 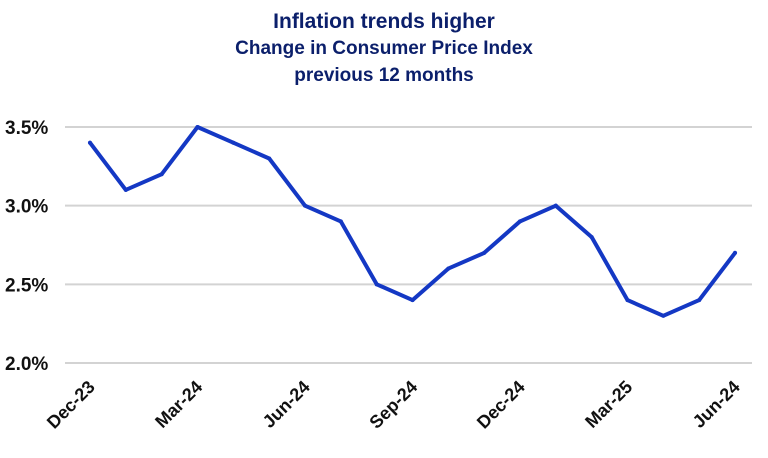 What do you see at coordinates (26, 246) in the screenshot?
I see `y-axis-labels: 2.0% 2.5% 3.0% 3.5%` at bounding box center [26, 246].